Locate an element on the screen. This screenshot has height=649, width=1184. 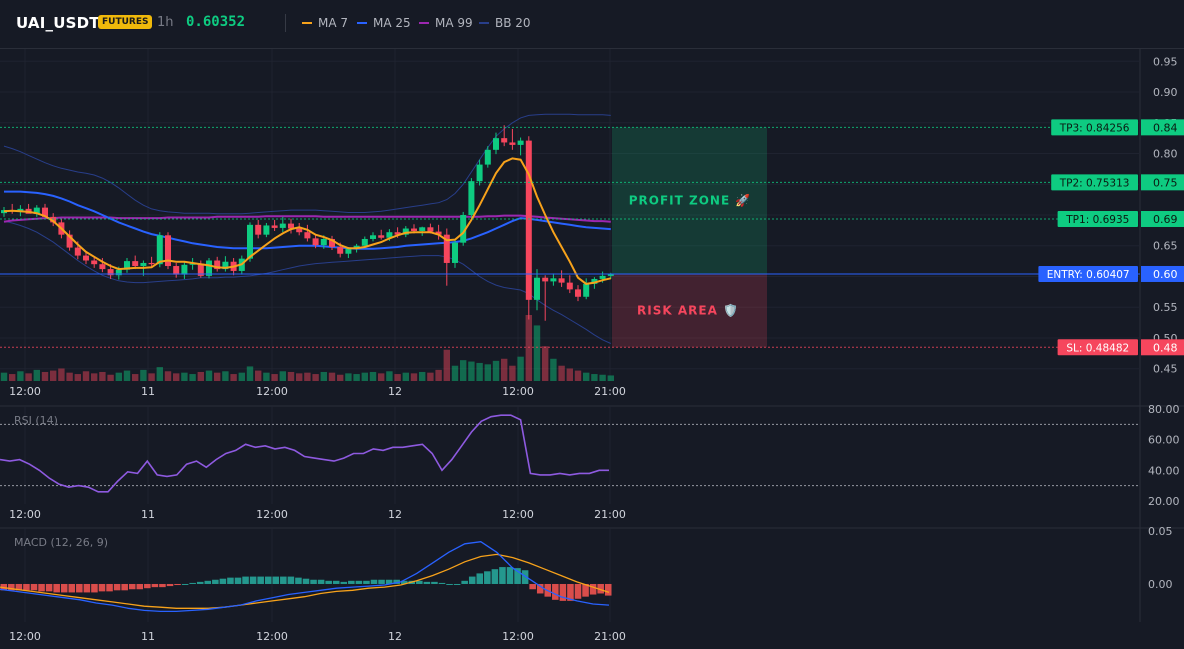
time-tick-label: 21:00 is located at coordinates (610, 636).